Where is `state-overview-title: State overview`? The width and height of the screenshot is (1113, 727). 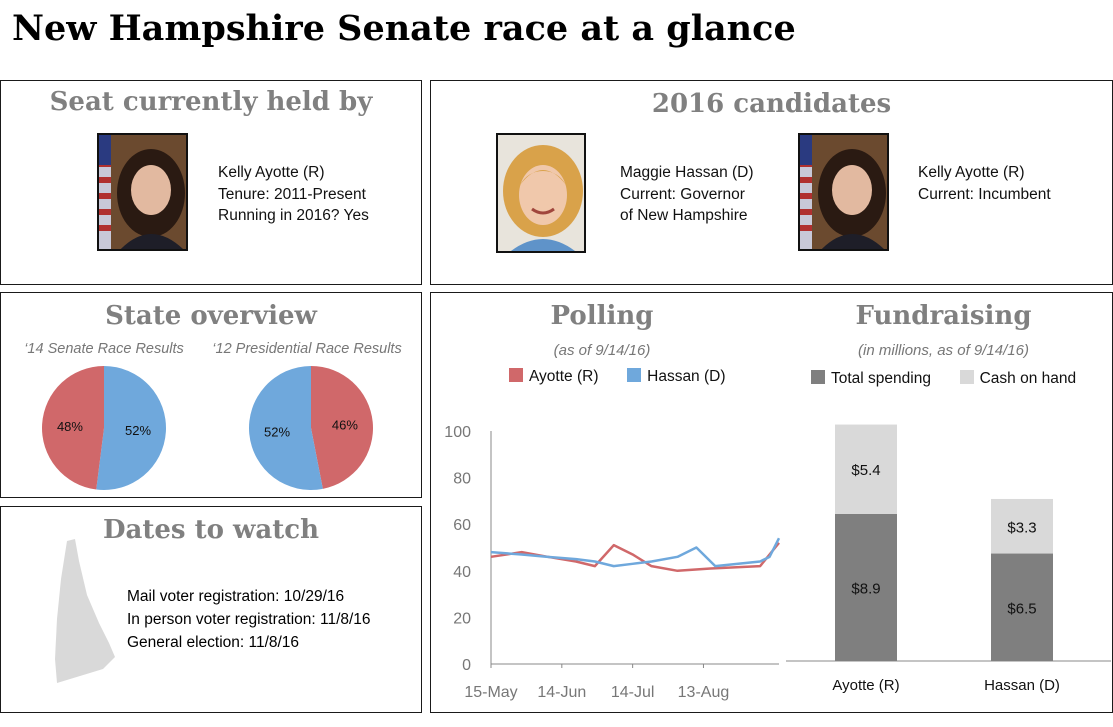
state-overview-title: State overview is located at coordinates (211, 316).